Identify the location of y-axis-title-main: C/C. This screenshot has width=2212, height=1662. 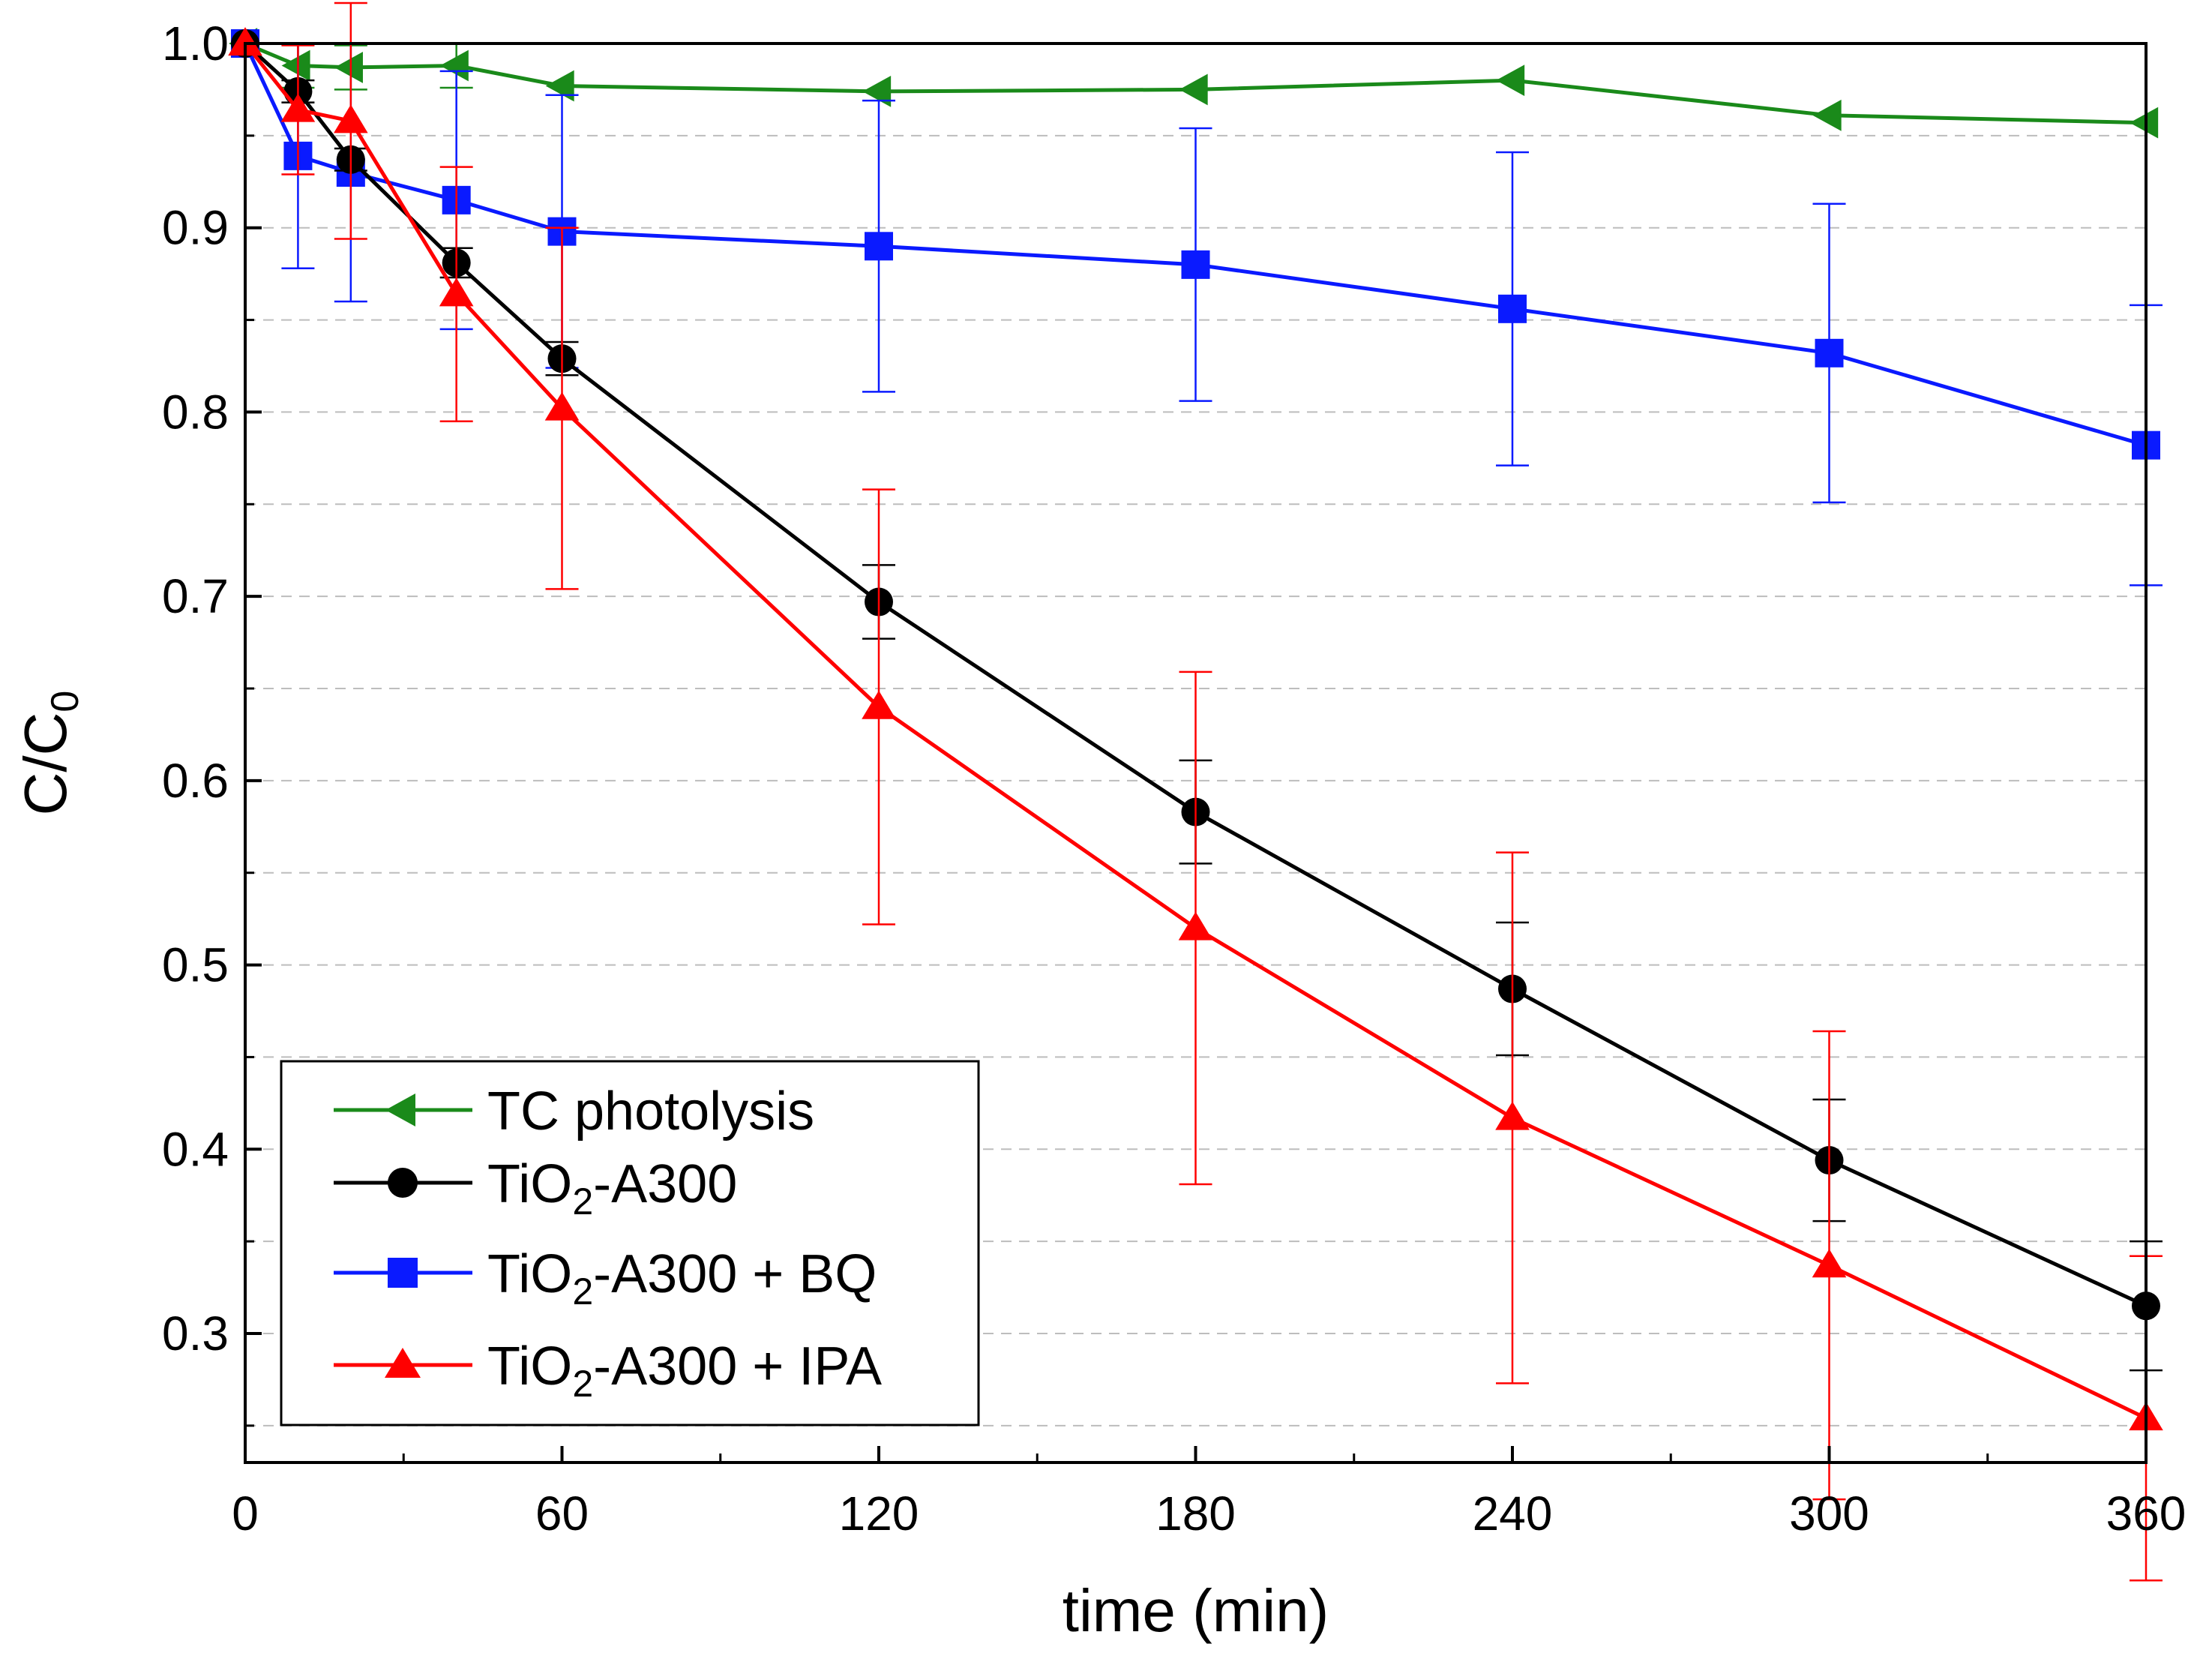
(45, 764).